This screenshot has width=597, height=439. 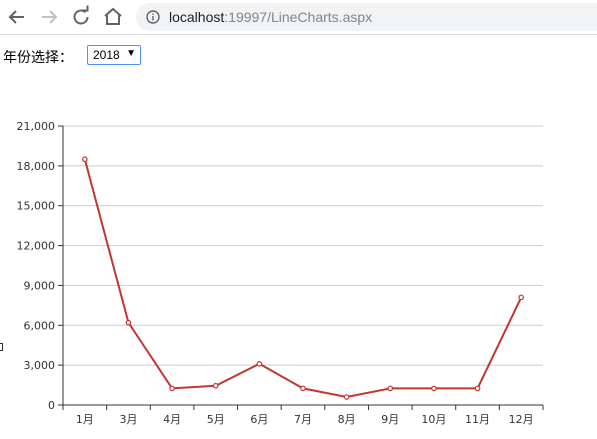 What do you see at coordinates (40, 365) in the screenshot?
I see `y-tick-label: 3,000` at bounding box center [40, 365].